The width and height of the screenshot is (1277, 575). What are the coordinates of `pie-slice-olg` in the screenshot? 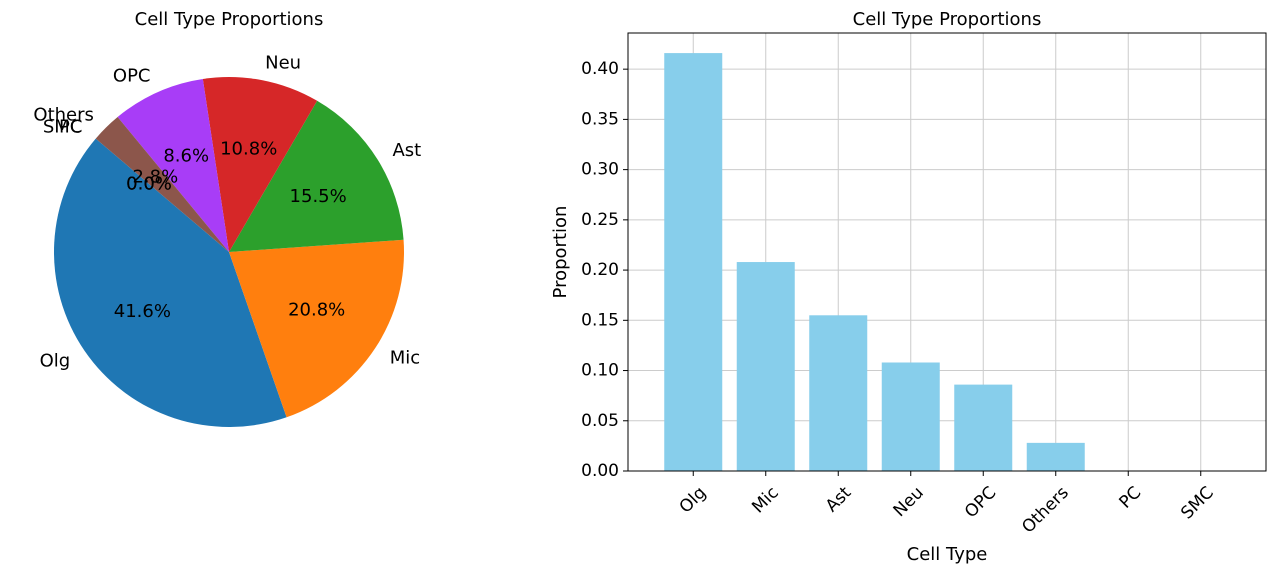 It's located at (170, 283).